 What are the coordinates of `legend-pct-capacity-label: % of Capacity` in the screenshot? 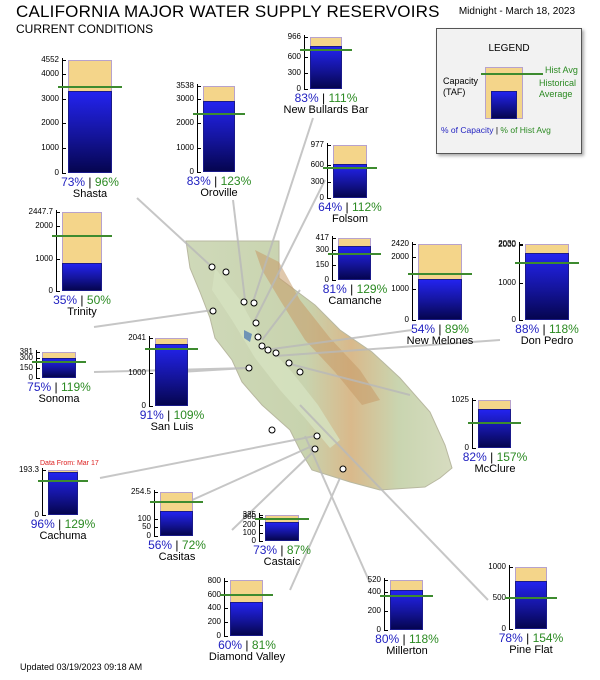 It's located at (467, 130).